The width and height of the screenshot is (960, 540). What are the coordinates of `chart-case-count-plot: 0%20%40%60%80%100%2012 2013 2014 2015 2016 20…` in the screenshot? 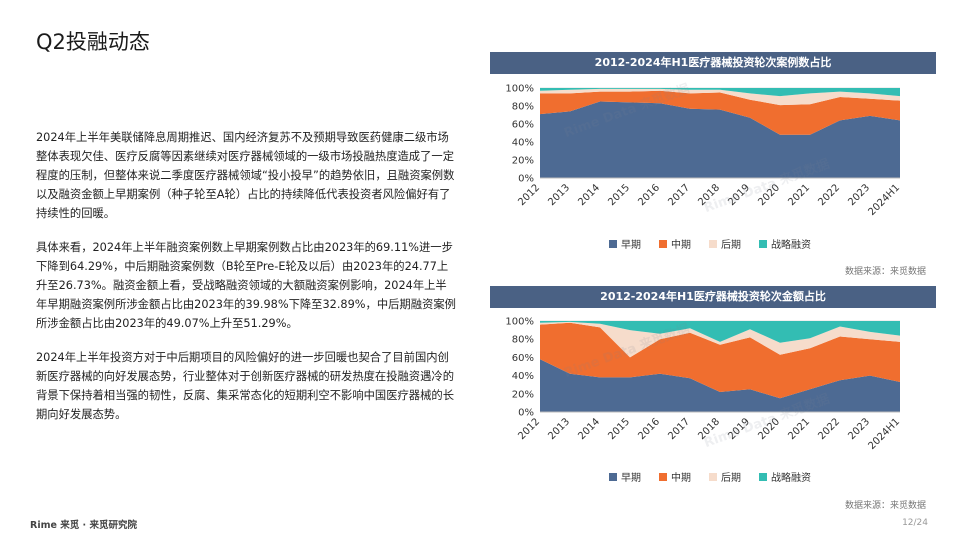 It's located at (704, 168).